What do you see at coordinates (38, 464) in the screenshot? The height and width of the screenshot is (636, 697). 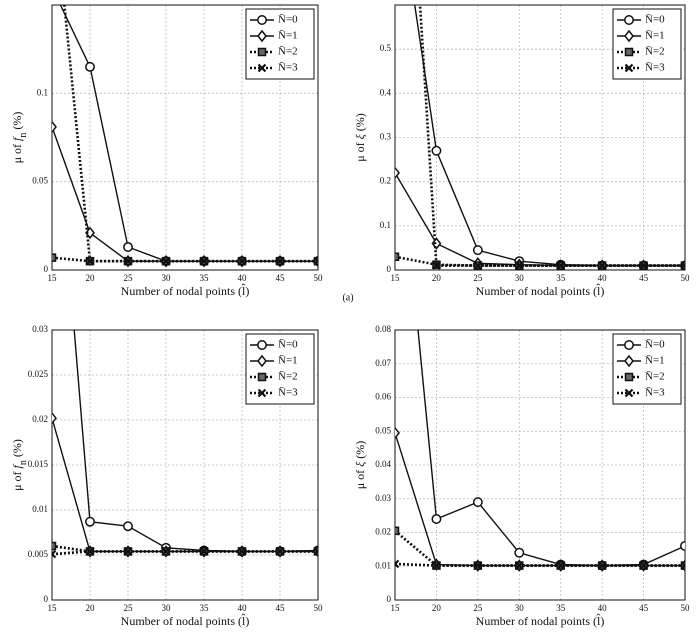 I see `y-tick-label: 0.015` at bounding box center [38, 464].